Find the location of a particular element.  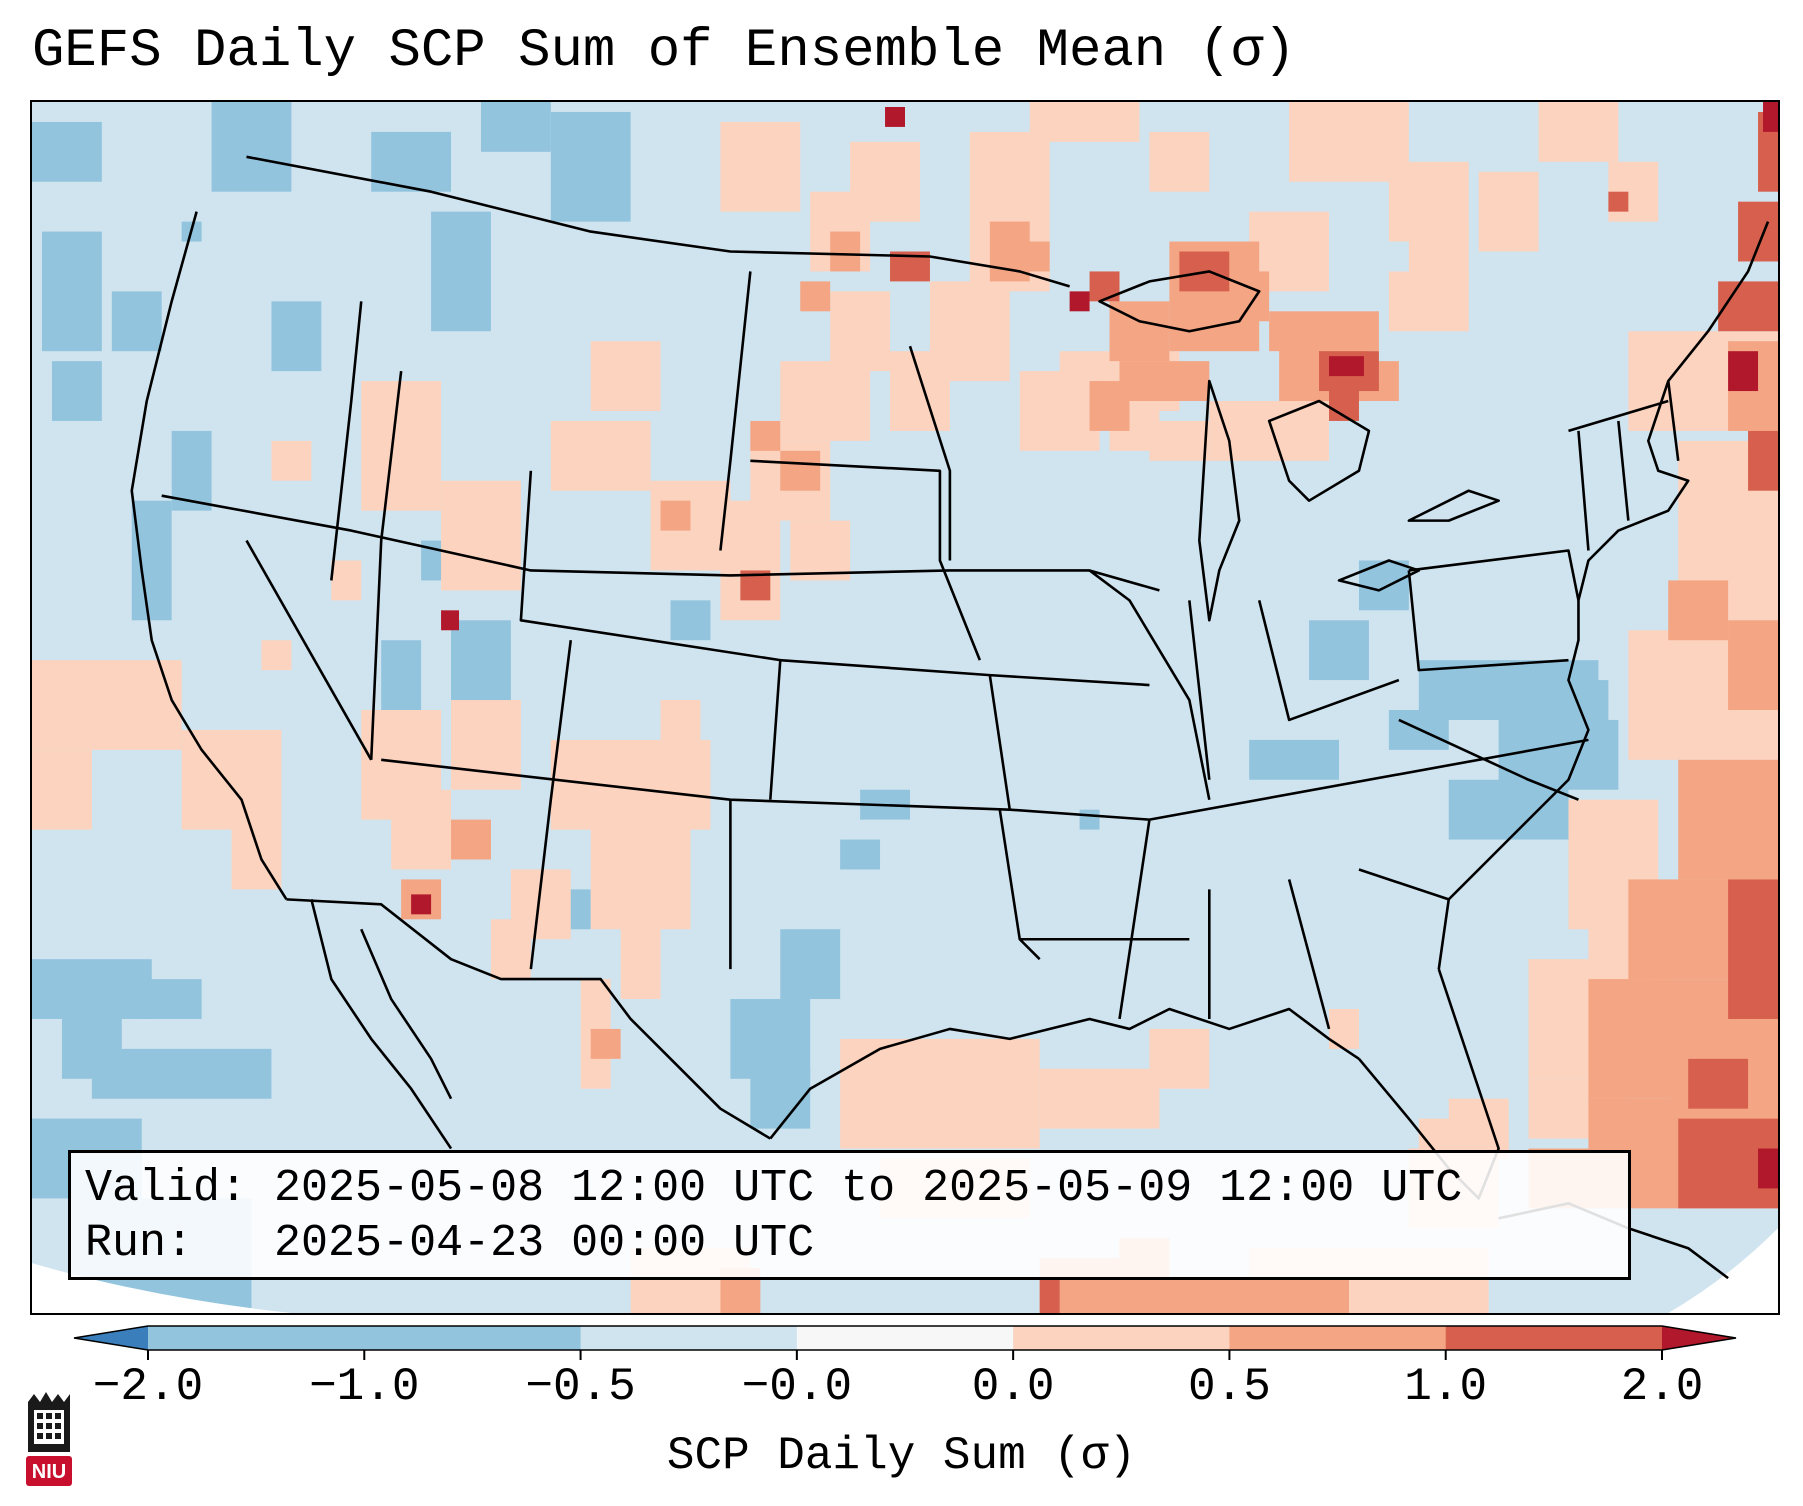

colorbar-tick-label: −0.5 is located at coordinates (580, 1387).